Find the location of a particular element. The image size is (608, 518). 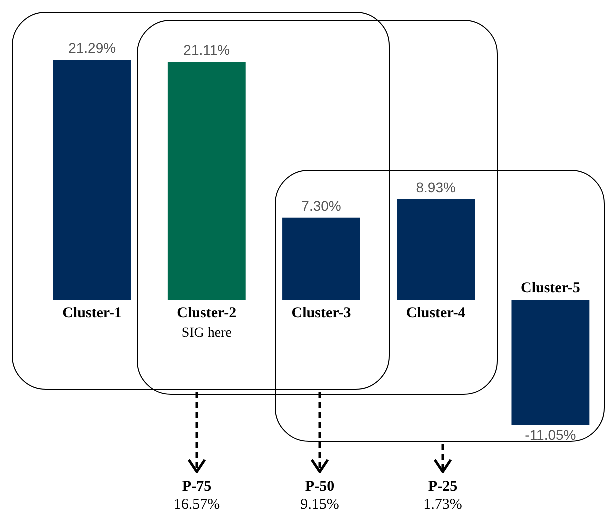

text: 9.15% is located at coordinates (320, 505).